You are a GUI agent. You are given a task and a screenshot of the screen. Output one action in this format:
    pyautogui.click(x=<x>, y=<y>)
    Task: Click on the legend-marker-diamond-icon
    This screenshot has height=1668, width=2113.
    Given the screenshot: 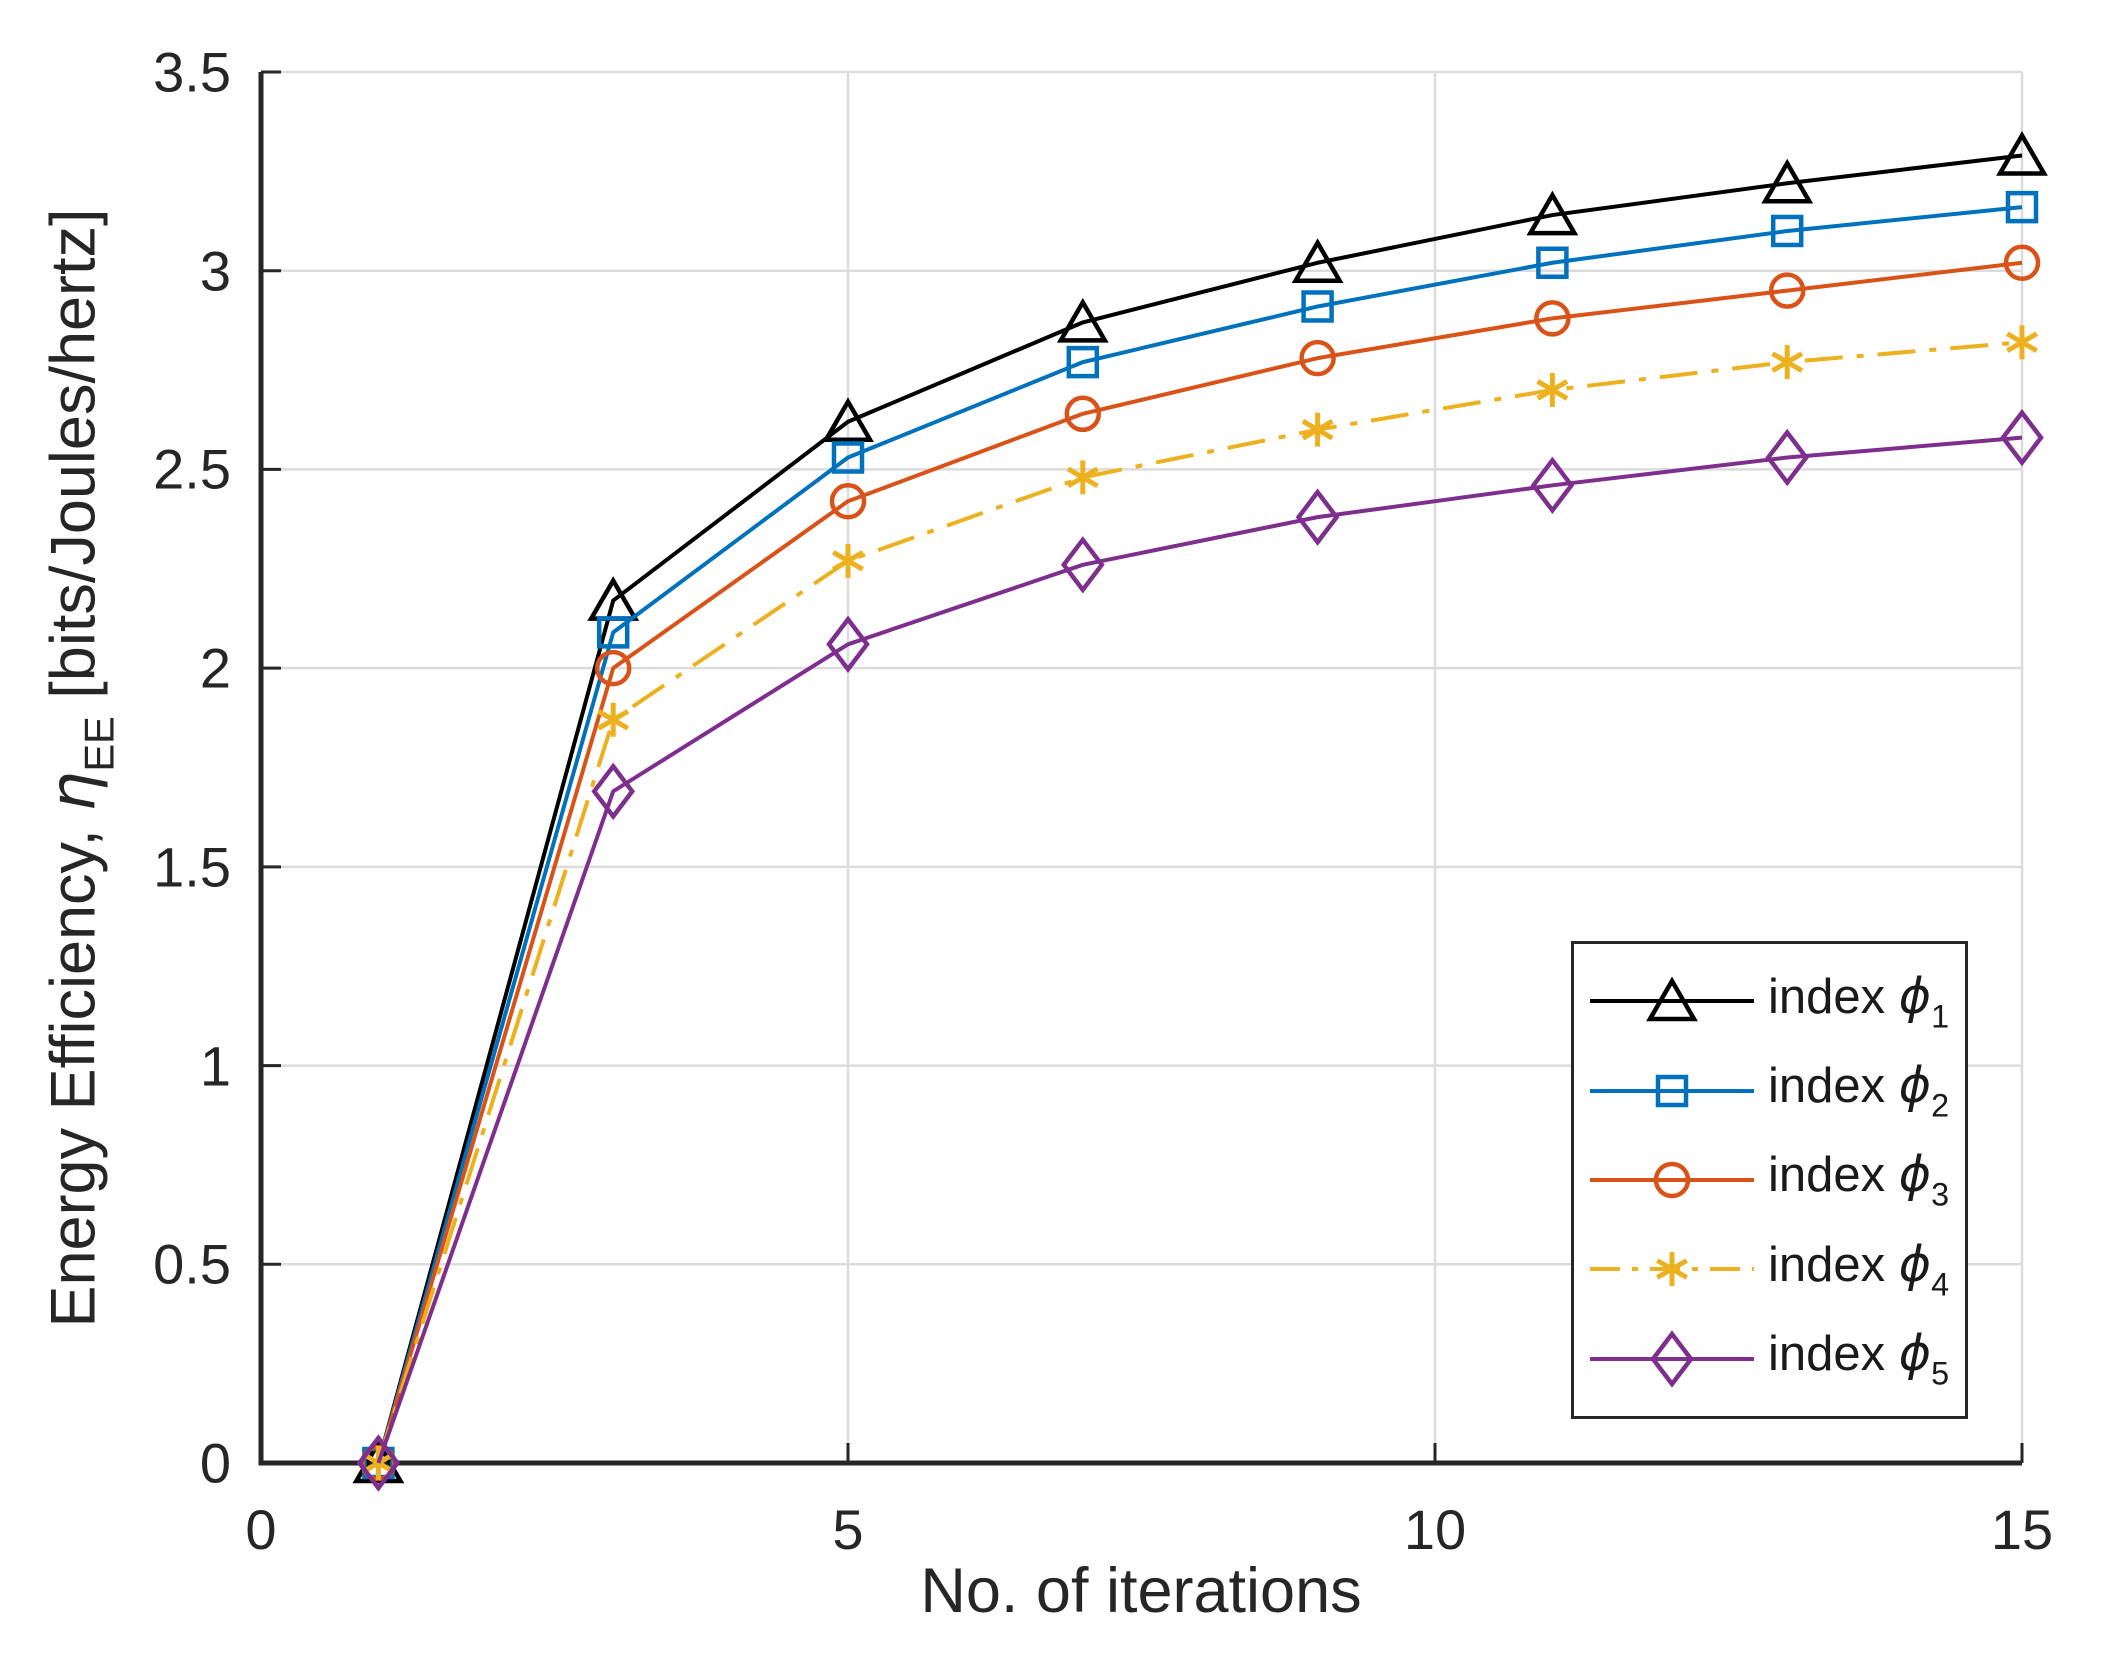 What is the action you would take?
    pyautogui.click(x=1672, y=1358)
    